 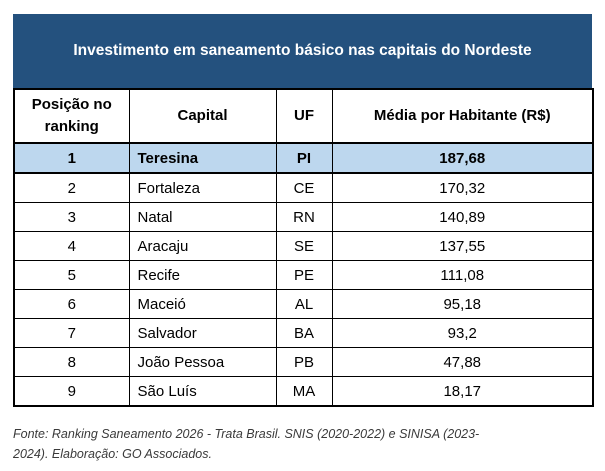 I want to click on table-row: 3 Natal RN 140,89, so click(x=303, y=217).